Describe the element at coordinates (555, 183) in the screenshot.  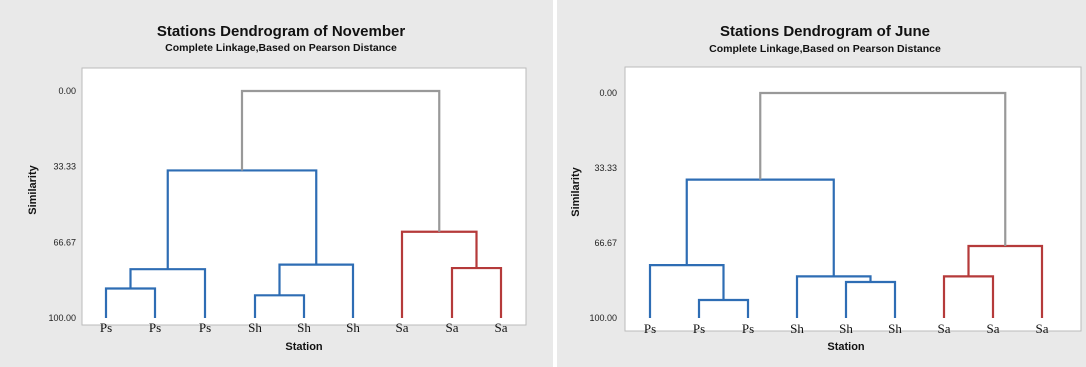
I see `panel-divider` at that location.